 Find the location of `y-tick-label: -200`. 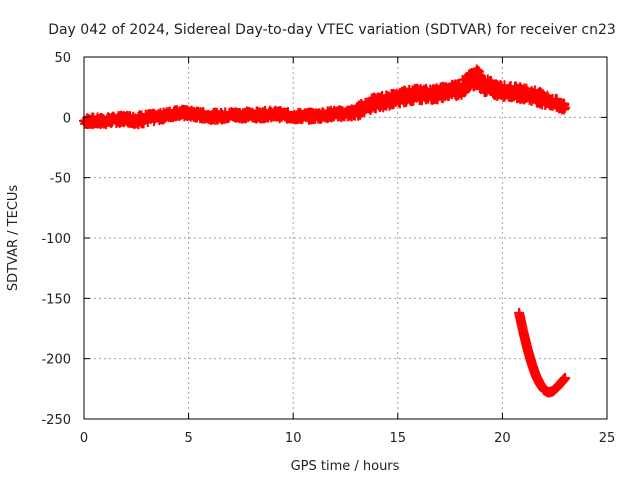

y-tick-label: -200 is located at coordinates (56, 360).